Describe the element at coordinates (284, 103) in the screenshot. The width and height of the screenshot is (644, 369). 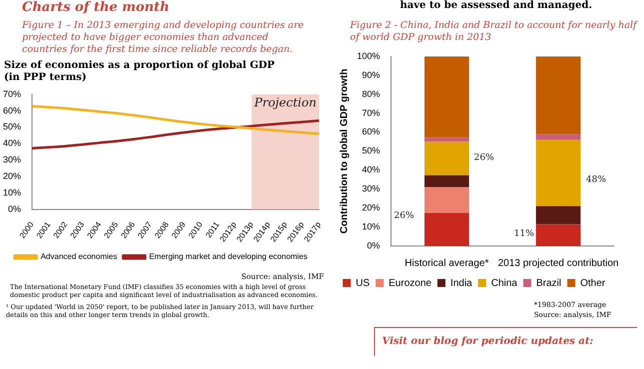
I see `band-label: Projection` at that location.